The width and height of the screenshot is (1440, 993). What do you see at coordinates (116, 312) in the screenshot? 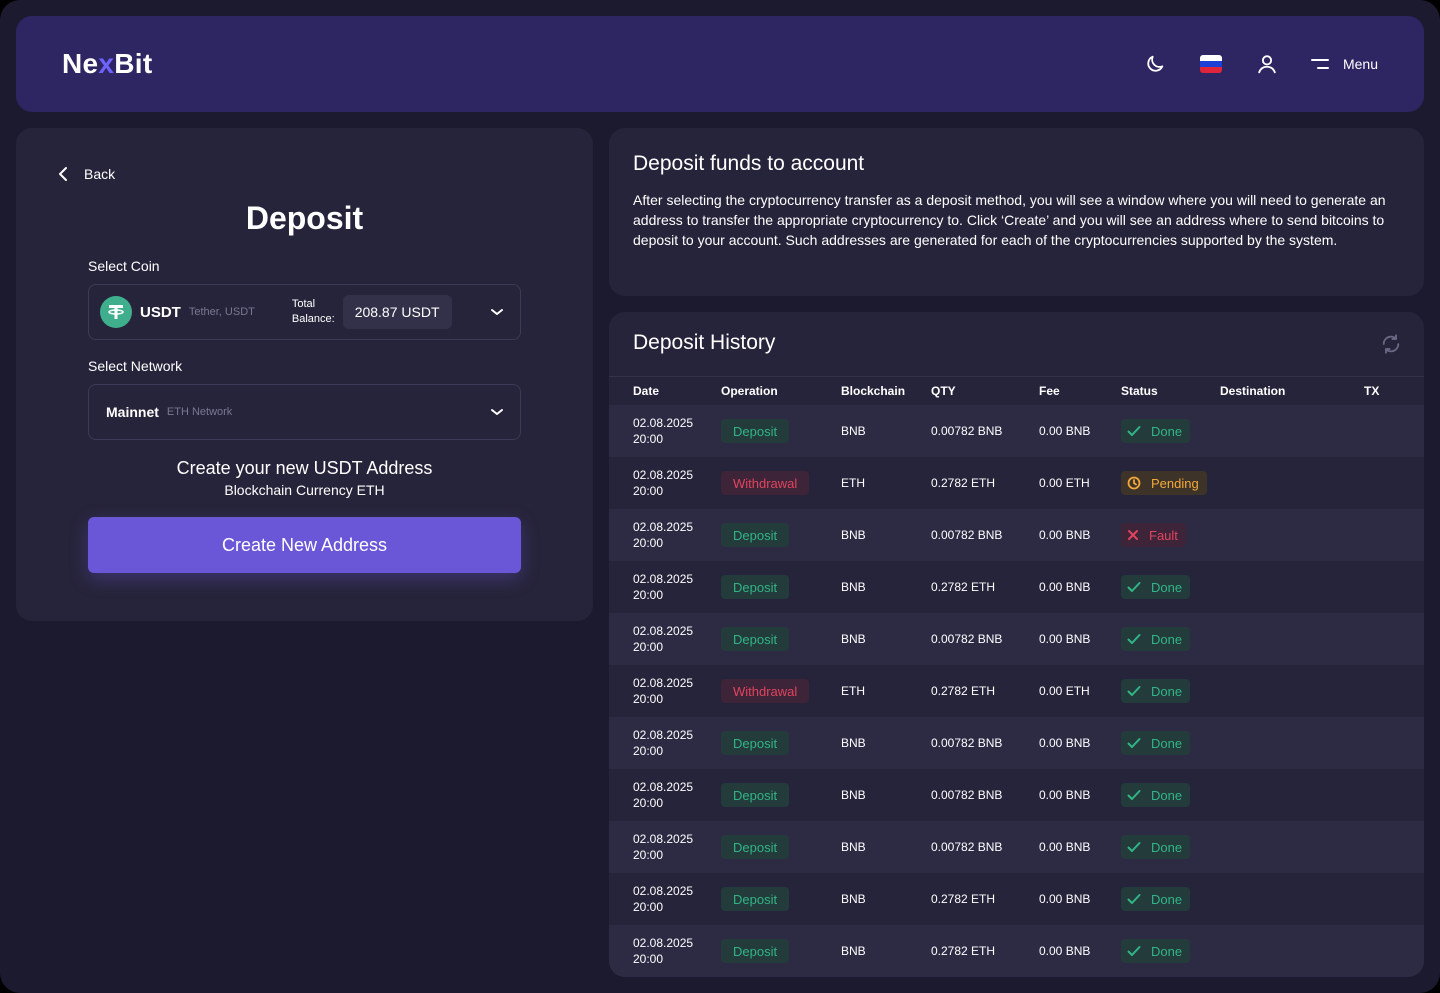
I see `tether-icon` at bounding box center [116, 312].